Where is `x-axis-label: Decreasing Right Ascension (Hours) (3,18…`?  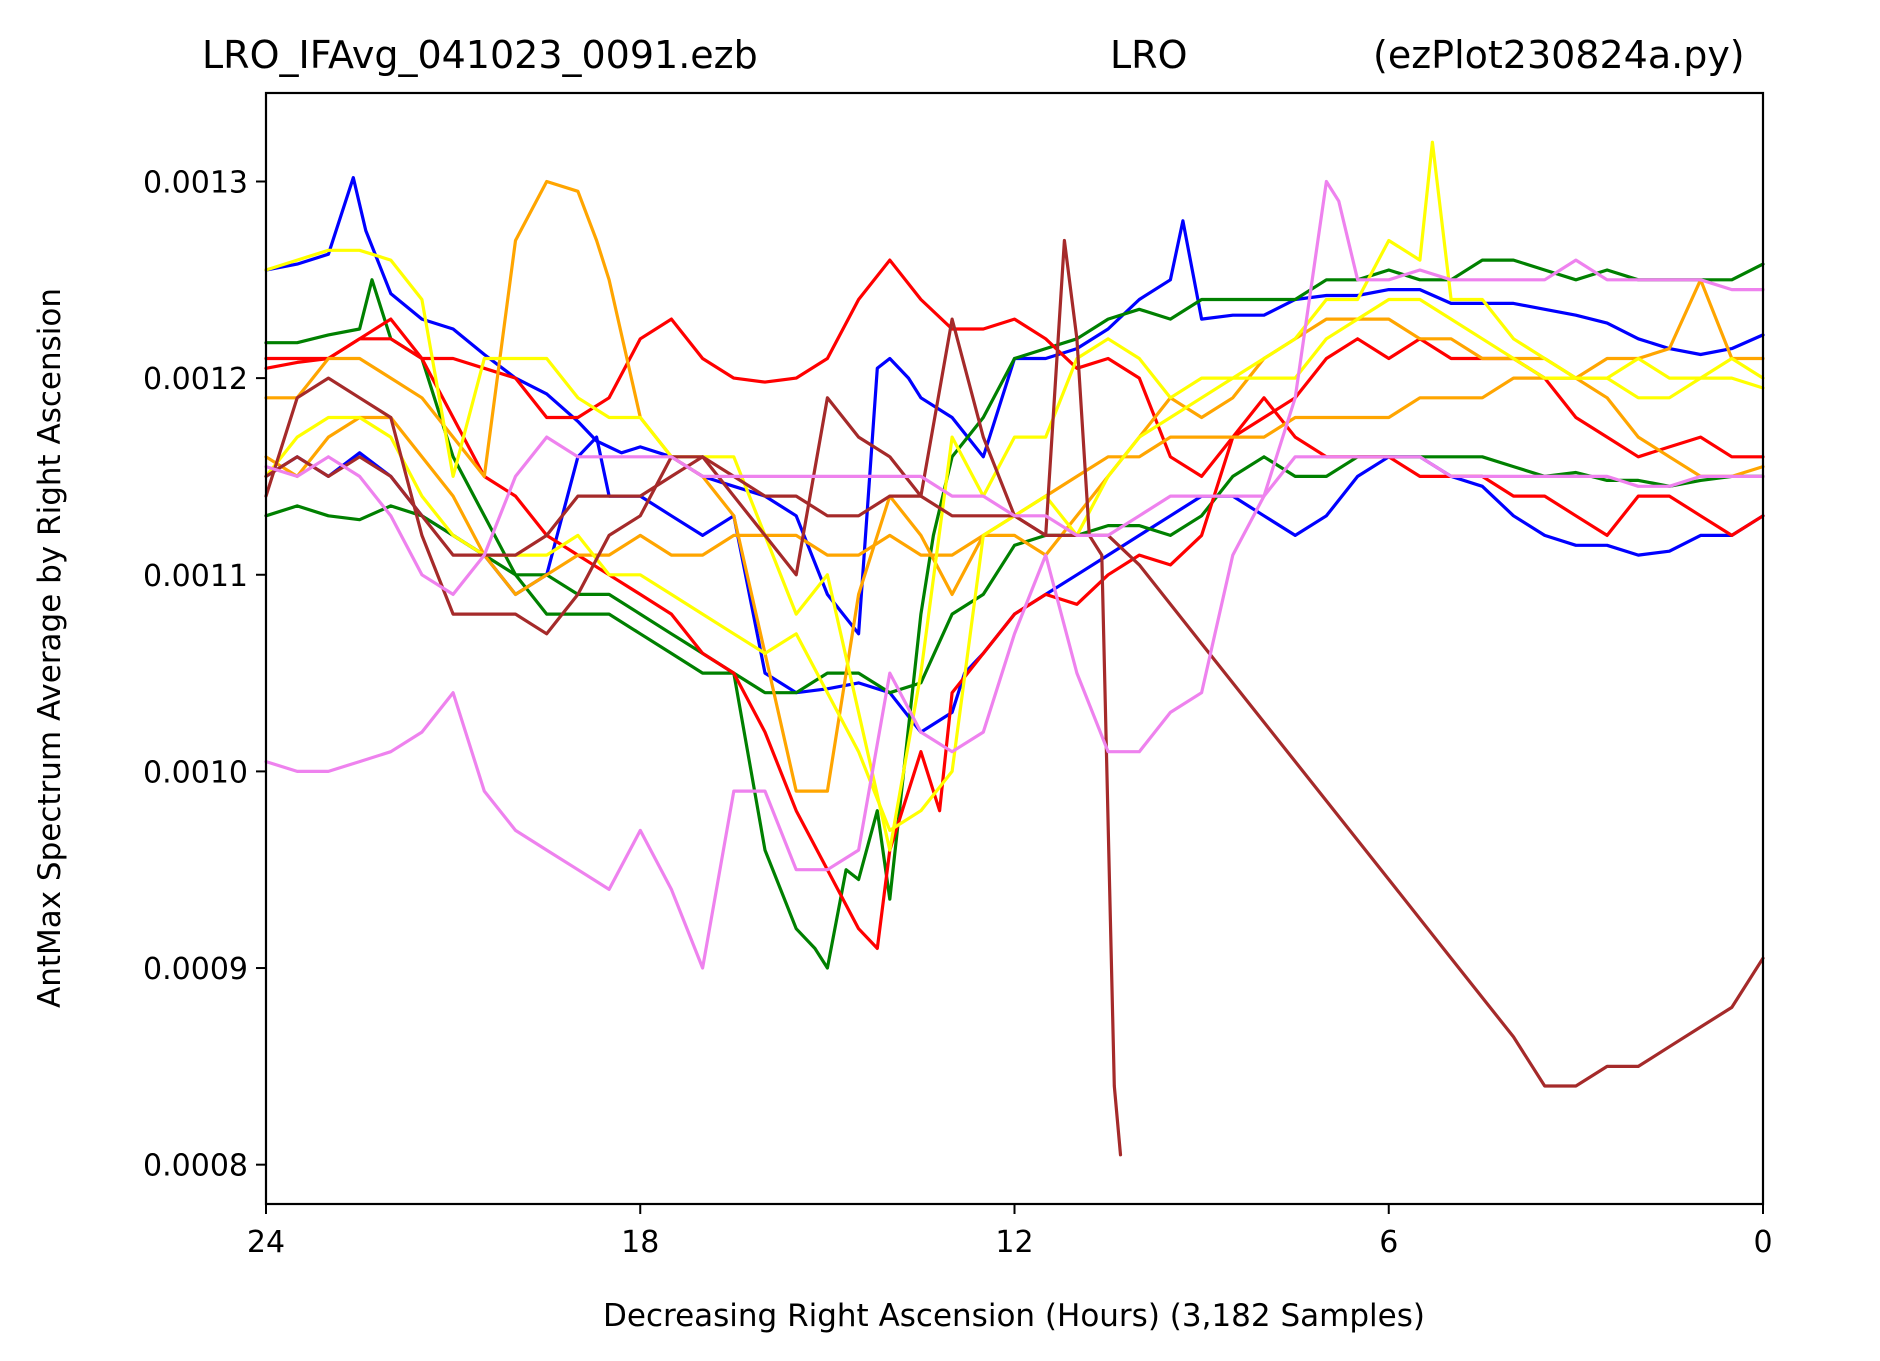 x-axis-label: Decreasing Right Ascension (Hours) (3,18… is located at coordinates (1014, 1316).